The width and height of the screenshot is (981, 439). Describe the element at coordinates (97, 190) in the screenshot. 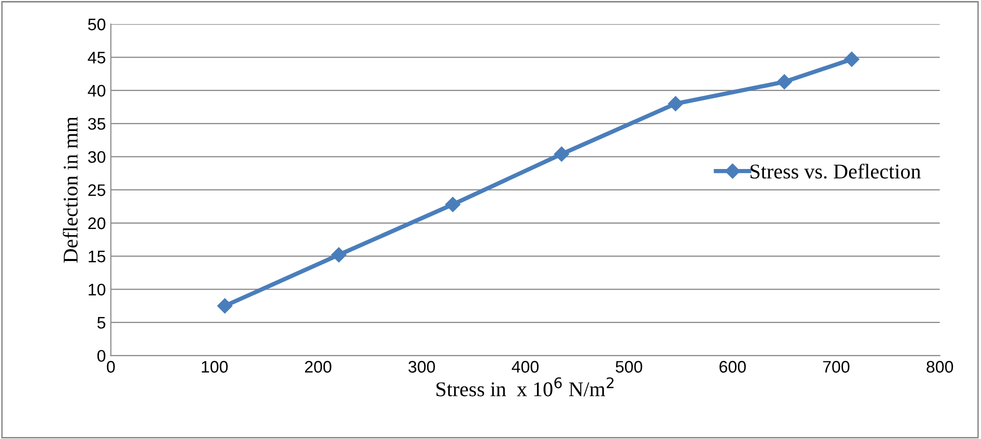

I see `y-tick-label: 25` at that location.